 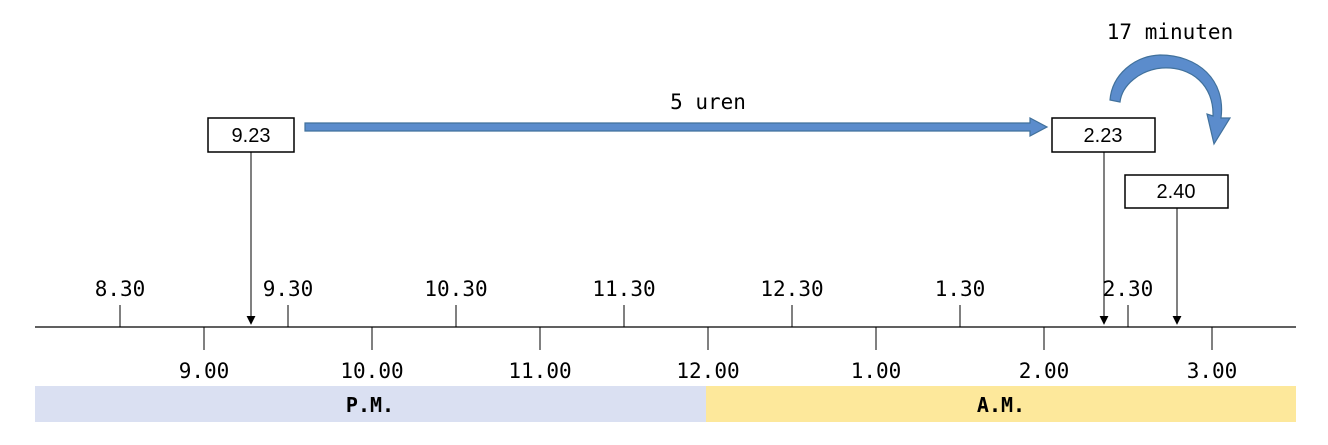 I want to click on minutes-jump-arrow, so click(x=1170, y=100).